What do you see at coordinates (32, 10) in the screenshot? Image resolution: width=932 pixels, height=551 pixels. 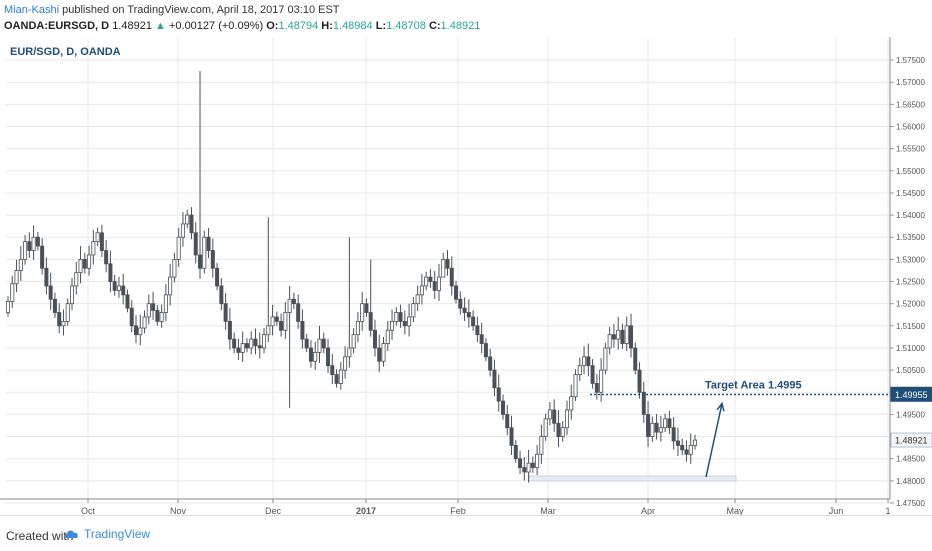 I see `author-link: Mian-Kashi` at bounding box center [32, 10].